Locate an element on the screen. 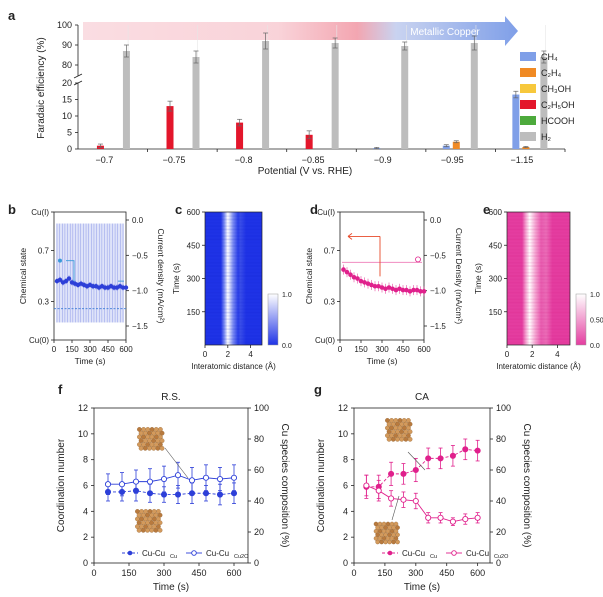 Image resolution: width=603 pixels, height=597 pixels. b-right-axis-label: Current density (mA/cm²) is located at coordinates (161, 276).